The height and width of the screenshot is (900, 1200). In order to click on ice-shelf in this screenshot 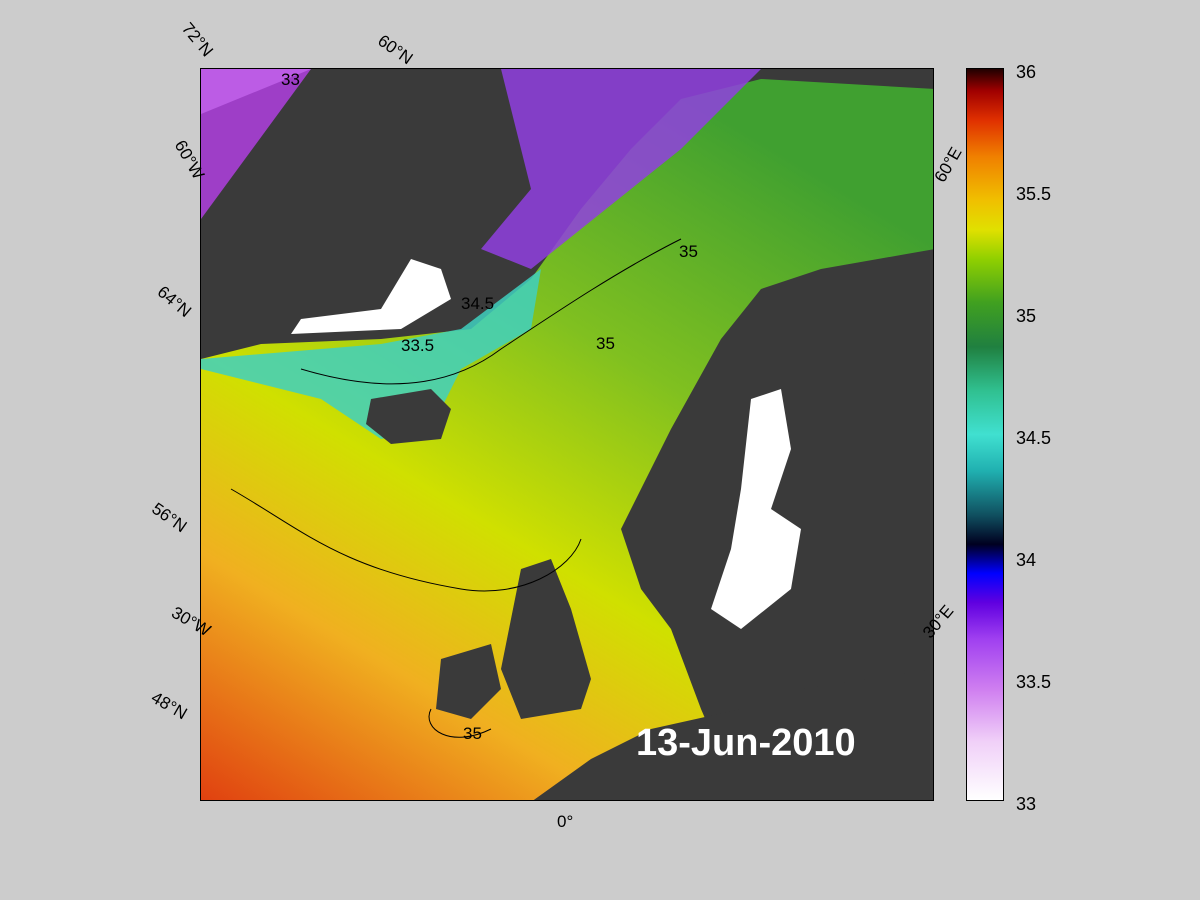, I will do `click(371, 296)`.